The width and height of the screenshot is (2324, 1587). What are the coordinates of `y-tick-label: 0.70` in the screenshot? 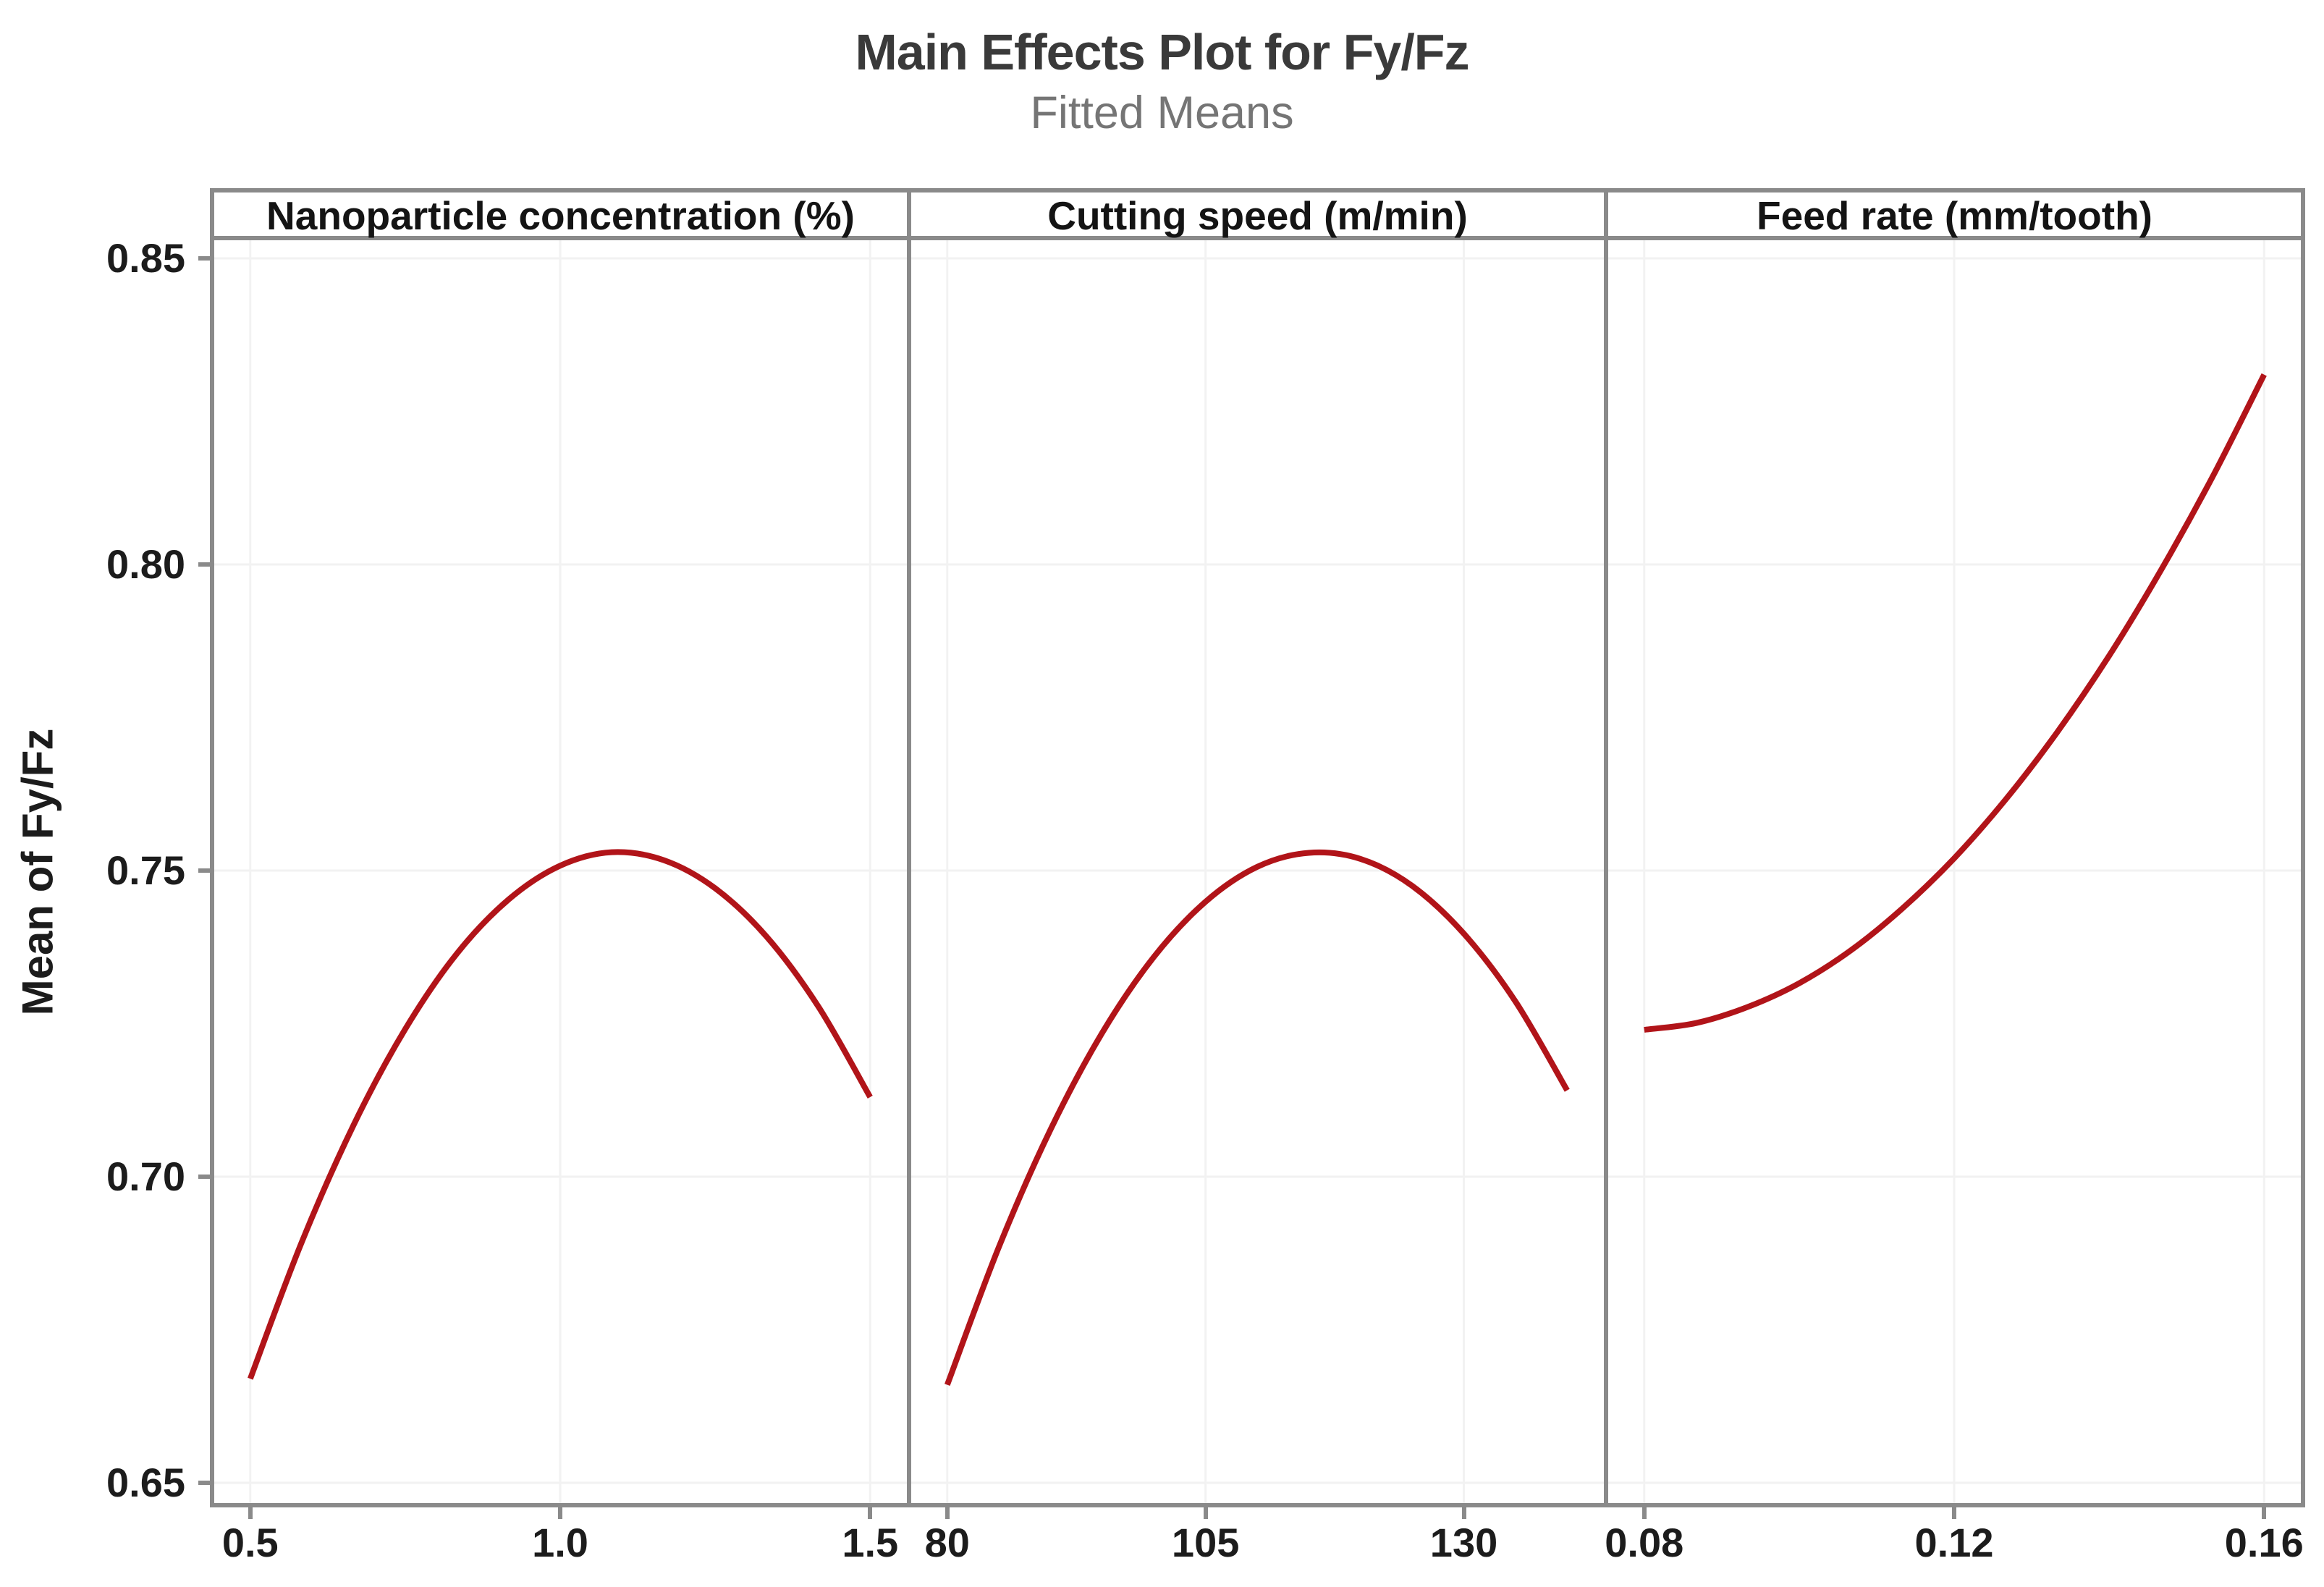 It's located at (145, 1176).